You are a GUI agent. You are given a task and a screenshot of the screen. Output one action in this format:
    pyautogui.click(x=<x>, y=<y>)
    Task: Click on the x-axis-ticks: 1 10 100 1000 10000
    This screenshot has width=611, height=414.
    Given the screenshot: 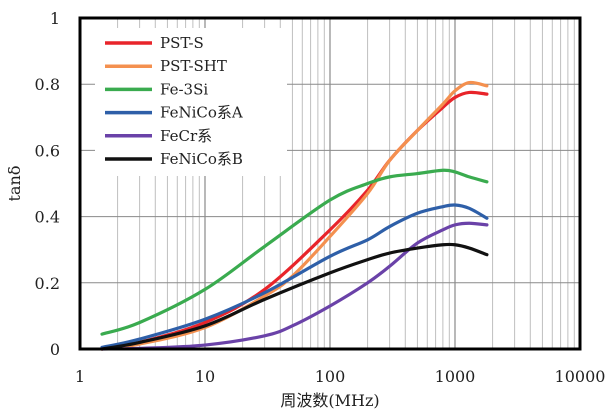 What is the action you would take?
    pyautogui.click(x=340, y=376)
    